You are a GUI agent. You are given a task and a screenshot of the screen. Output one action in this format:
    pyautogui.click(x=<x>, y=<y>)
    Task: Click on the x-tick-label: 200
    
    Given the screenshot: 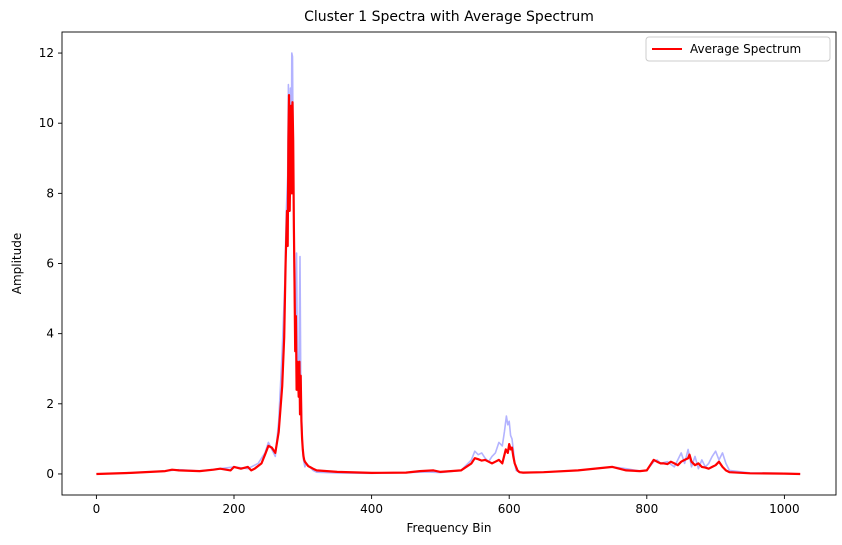 What is the action you would take?
    pyautogui.click(x=234, y=509)
    